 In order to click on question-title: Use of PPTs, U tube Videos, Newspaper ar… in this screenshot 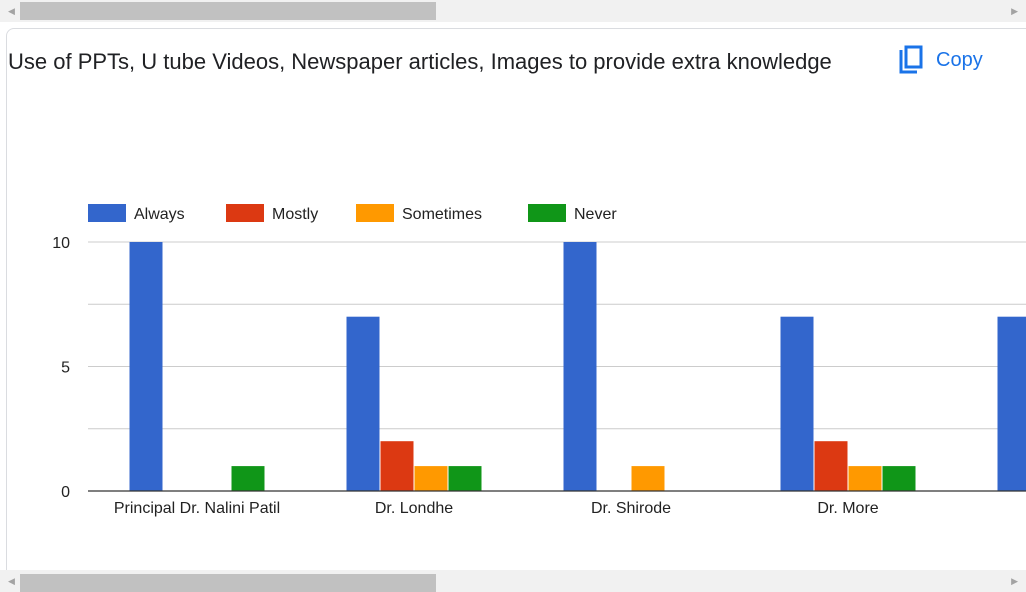, I will do `click(420, 61)`.